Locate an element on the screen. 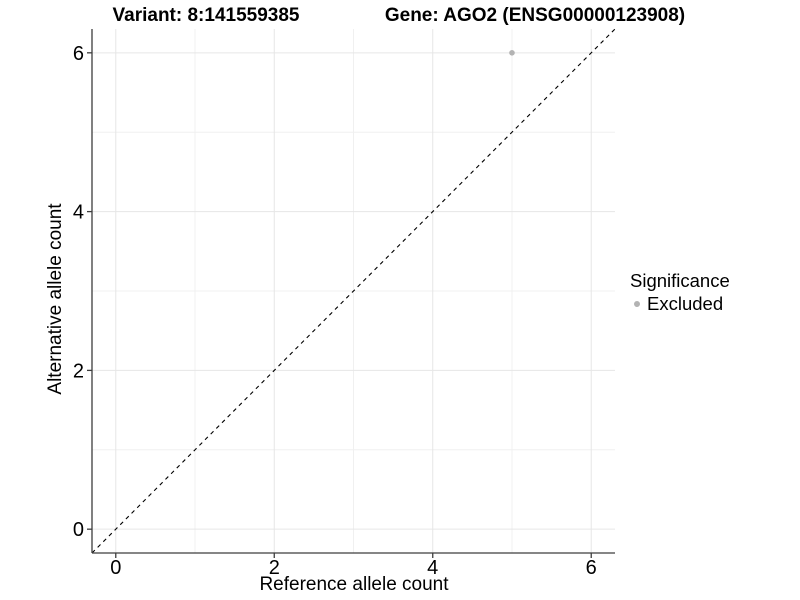 The image size is (800, 600). x-axis-title: Reference allele count is located at coordinates (354, 584).